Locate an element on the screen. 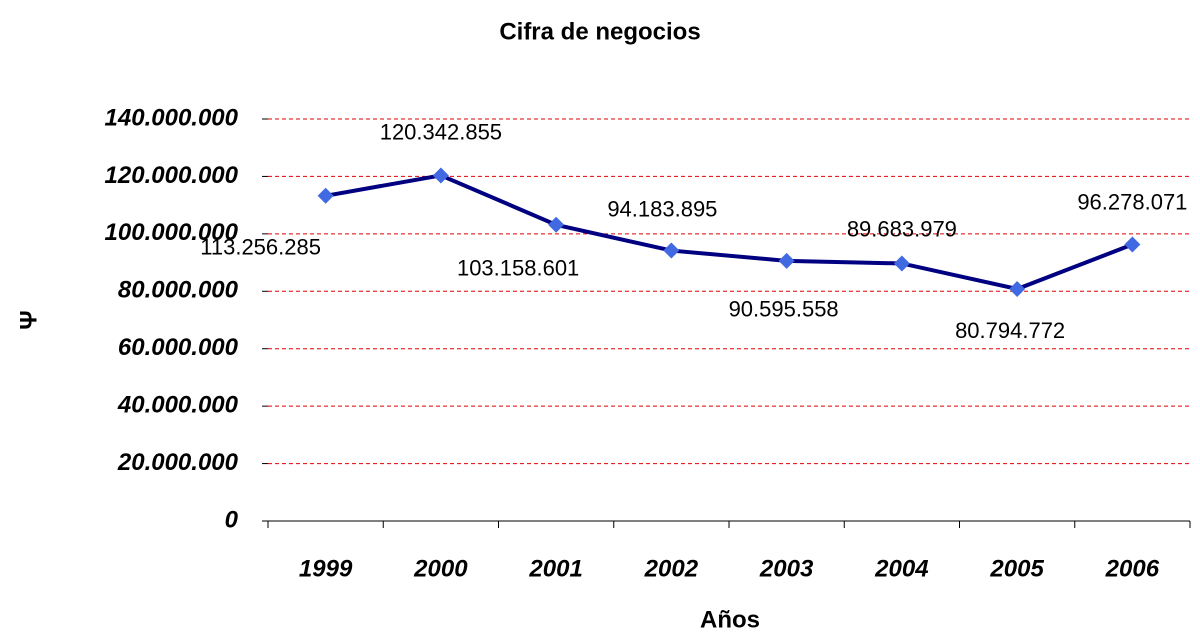  y-tick-label: 120.000.000 is located at coordinates (172, 175).